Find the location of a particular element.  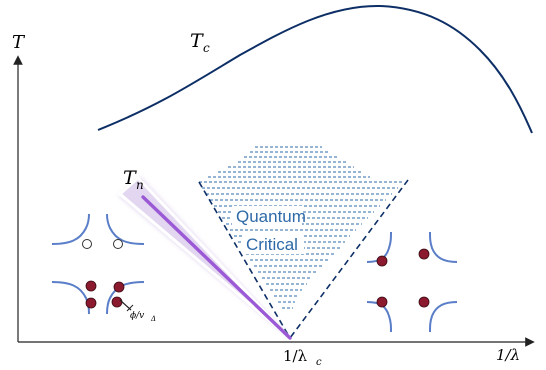

critical-point-label: 1/λ c is located at coordinates (302, 357).